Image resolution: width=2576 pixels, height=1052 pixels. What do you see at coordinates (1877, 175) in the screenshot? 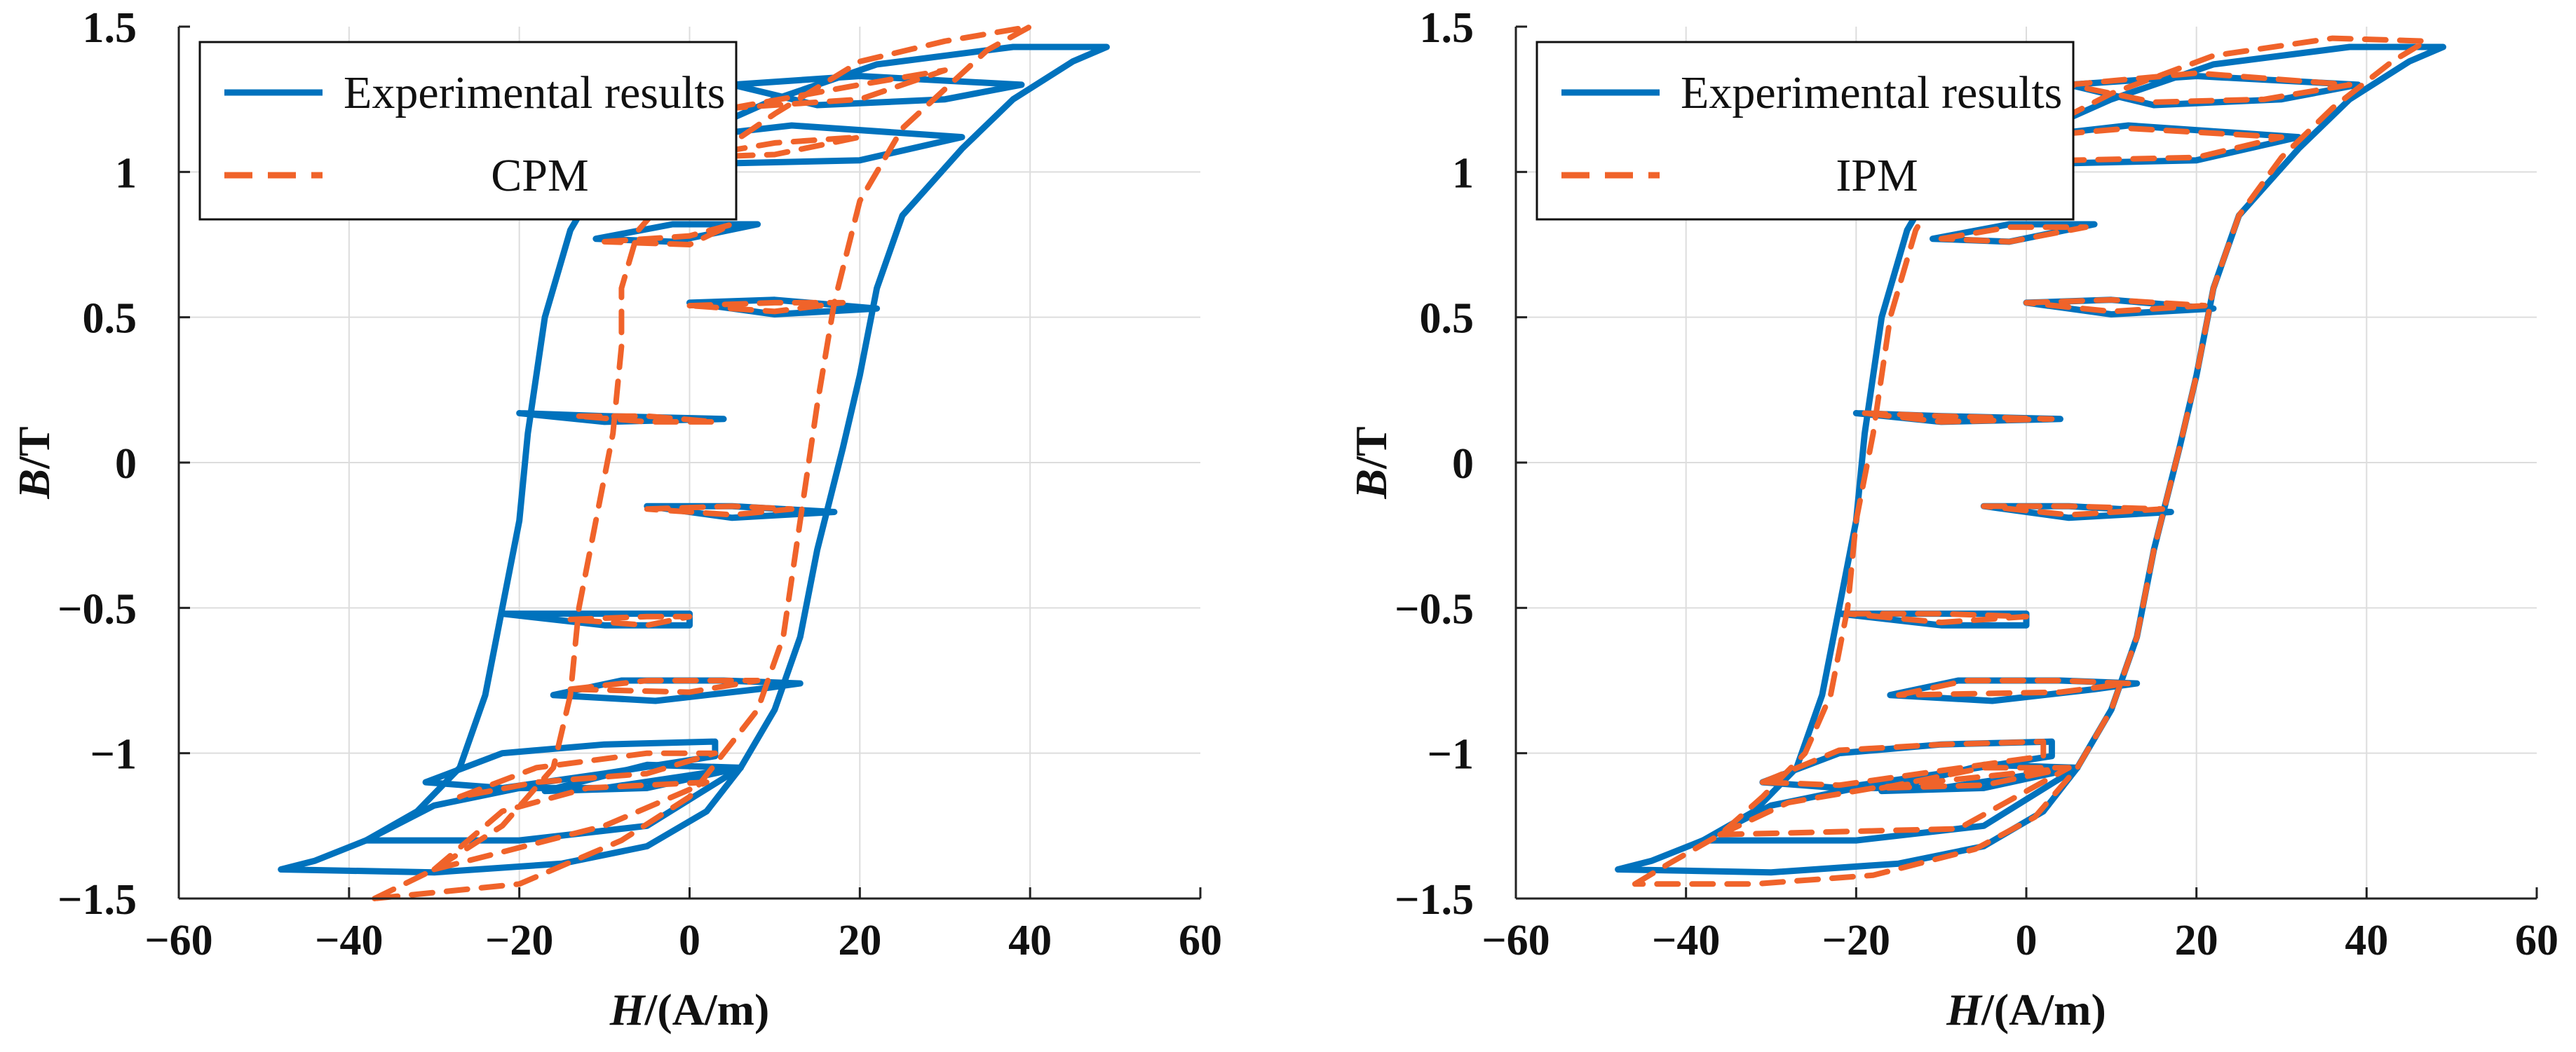
I see `legend-label-model: IPM` at bounding box center [1877, 175].